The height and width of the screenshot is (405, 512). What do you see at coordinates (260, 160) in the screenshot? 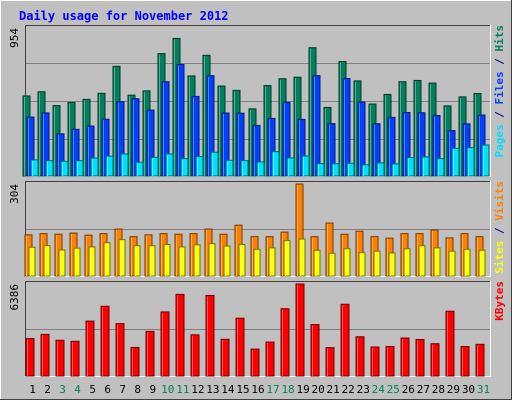
I see `series-pages` at bounding box center [260, 160].